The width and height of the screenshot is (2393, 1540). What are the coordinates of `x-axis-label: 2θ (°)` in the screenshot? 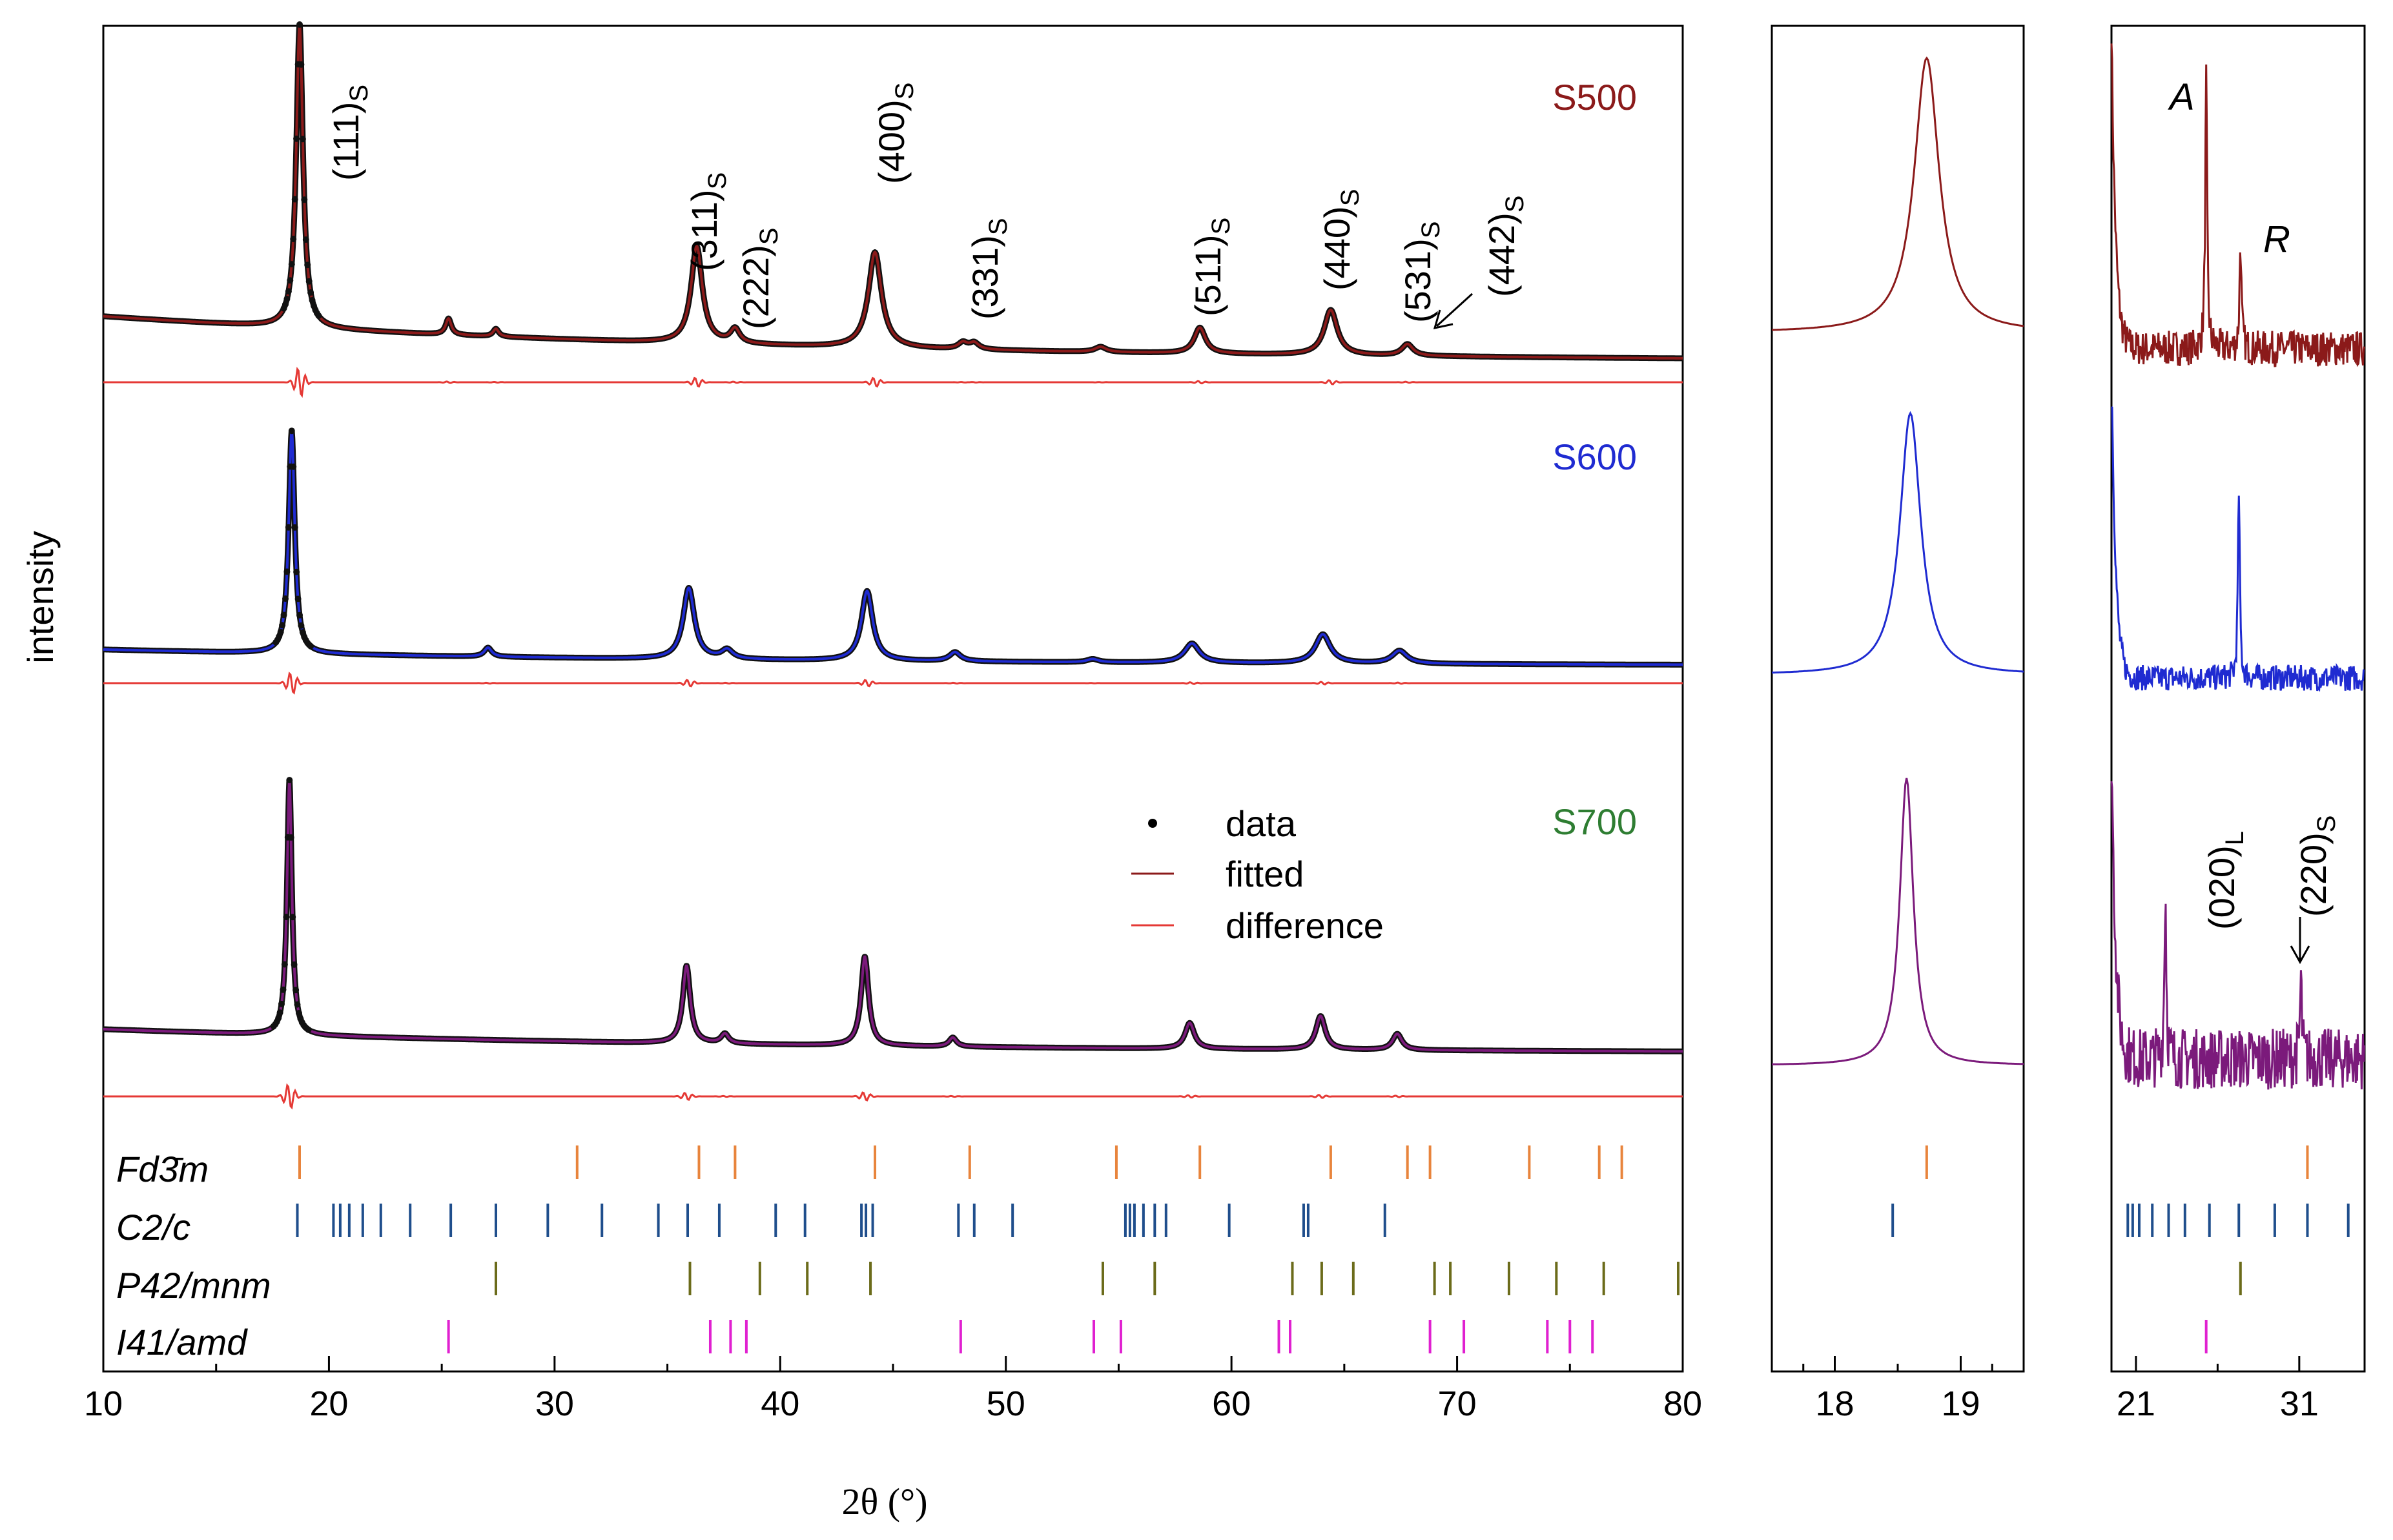 It's located at (884, 1502).